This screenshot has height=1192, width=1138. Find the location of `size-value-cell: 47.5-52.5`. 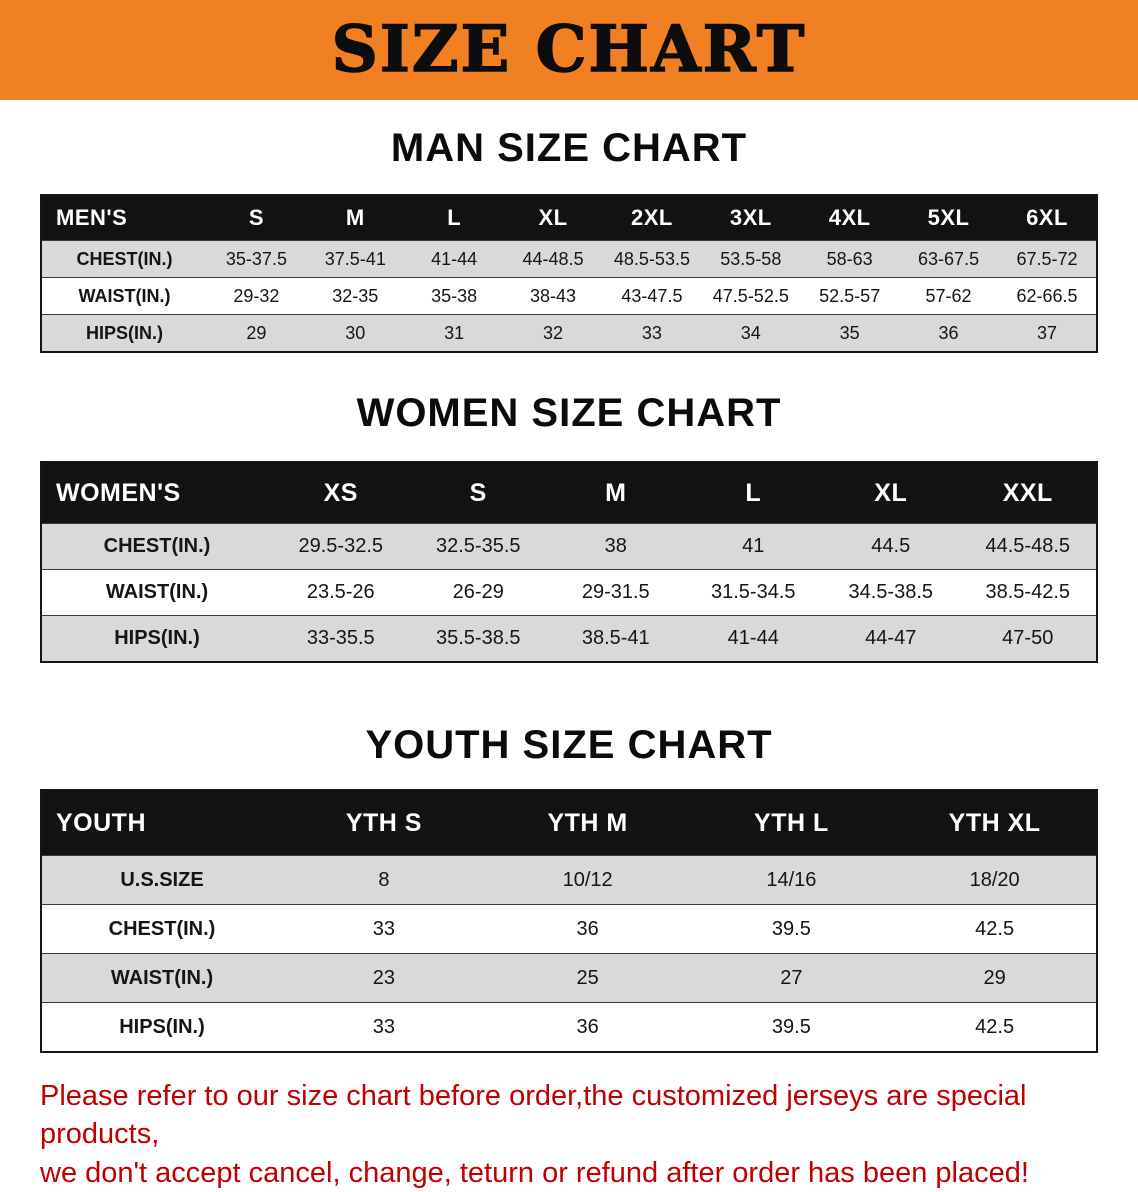

size-value-cell: 47.5-52.5 is located at coordinates (751, 296).